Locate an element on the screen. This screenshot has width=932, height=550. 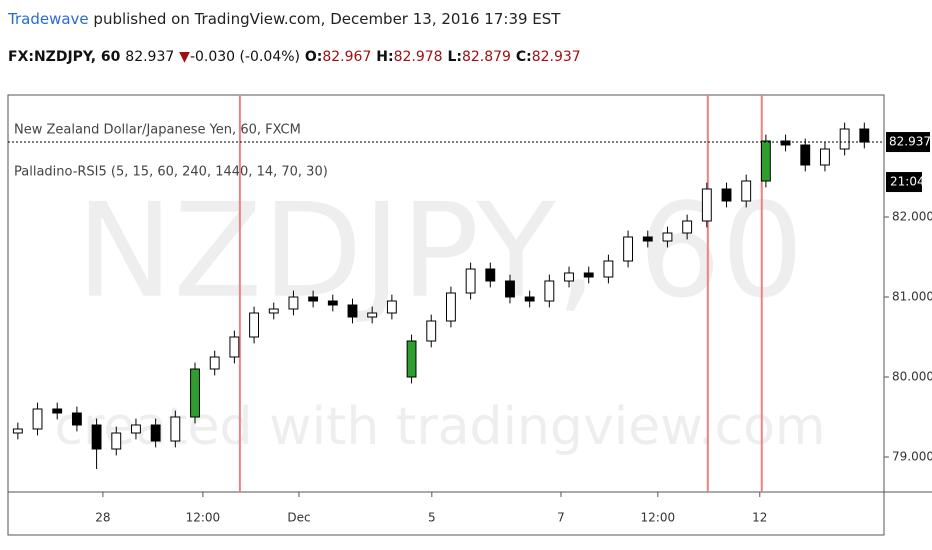
close: 82.937 is located at coordinates (556, 57).